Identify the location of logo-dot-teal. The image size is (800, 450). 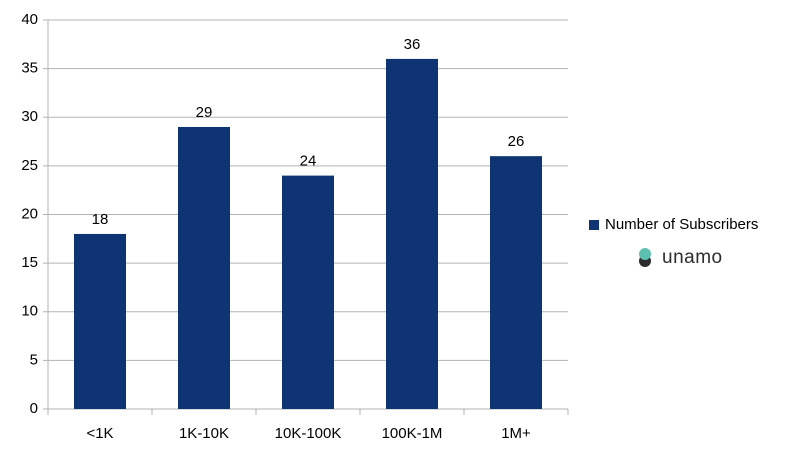
(645, 254).